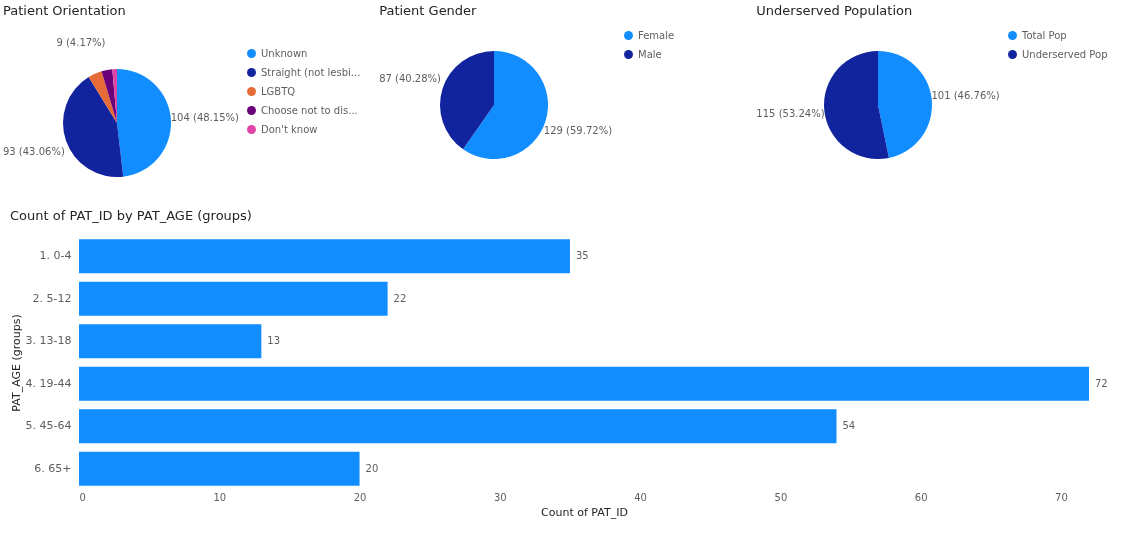  Describe the element at coordinates (410, 78) in the screenshot. I see `data-label: 87 (40.28%)` at that location.